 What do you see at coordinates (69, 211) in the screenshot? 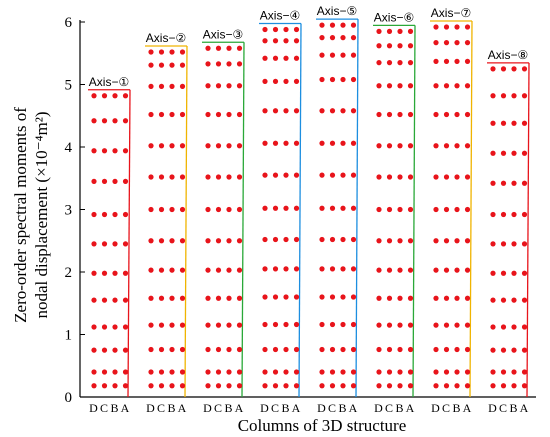
I see `y-tick-label: 3` at bounding box center [69, 211].